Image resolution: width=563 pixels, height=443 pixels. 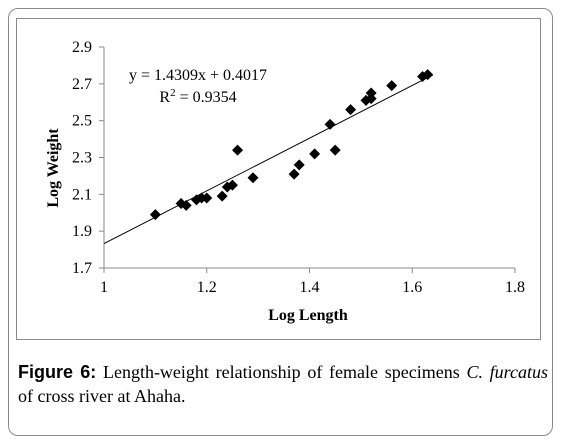 I want to click on y-ticks: 1.7 1.9 2.1 2.3 2.5 2.7 2.9, so click(x=88, y=158).